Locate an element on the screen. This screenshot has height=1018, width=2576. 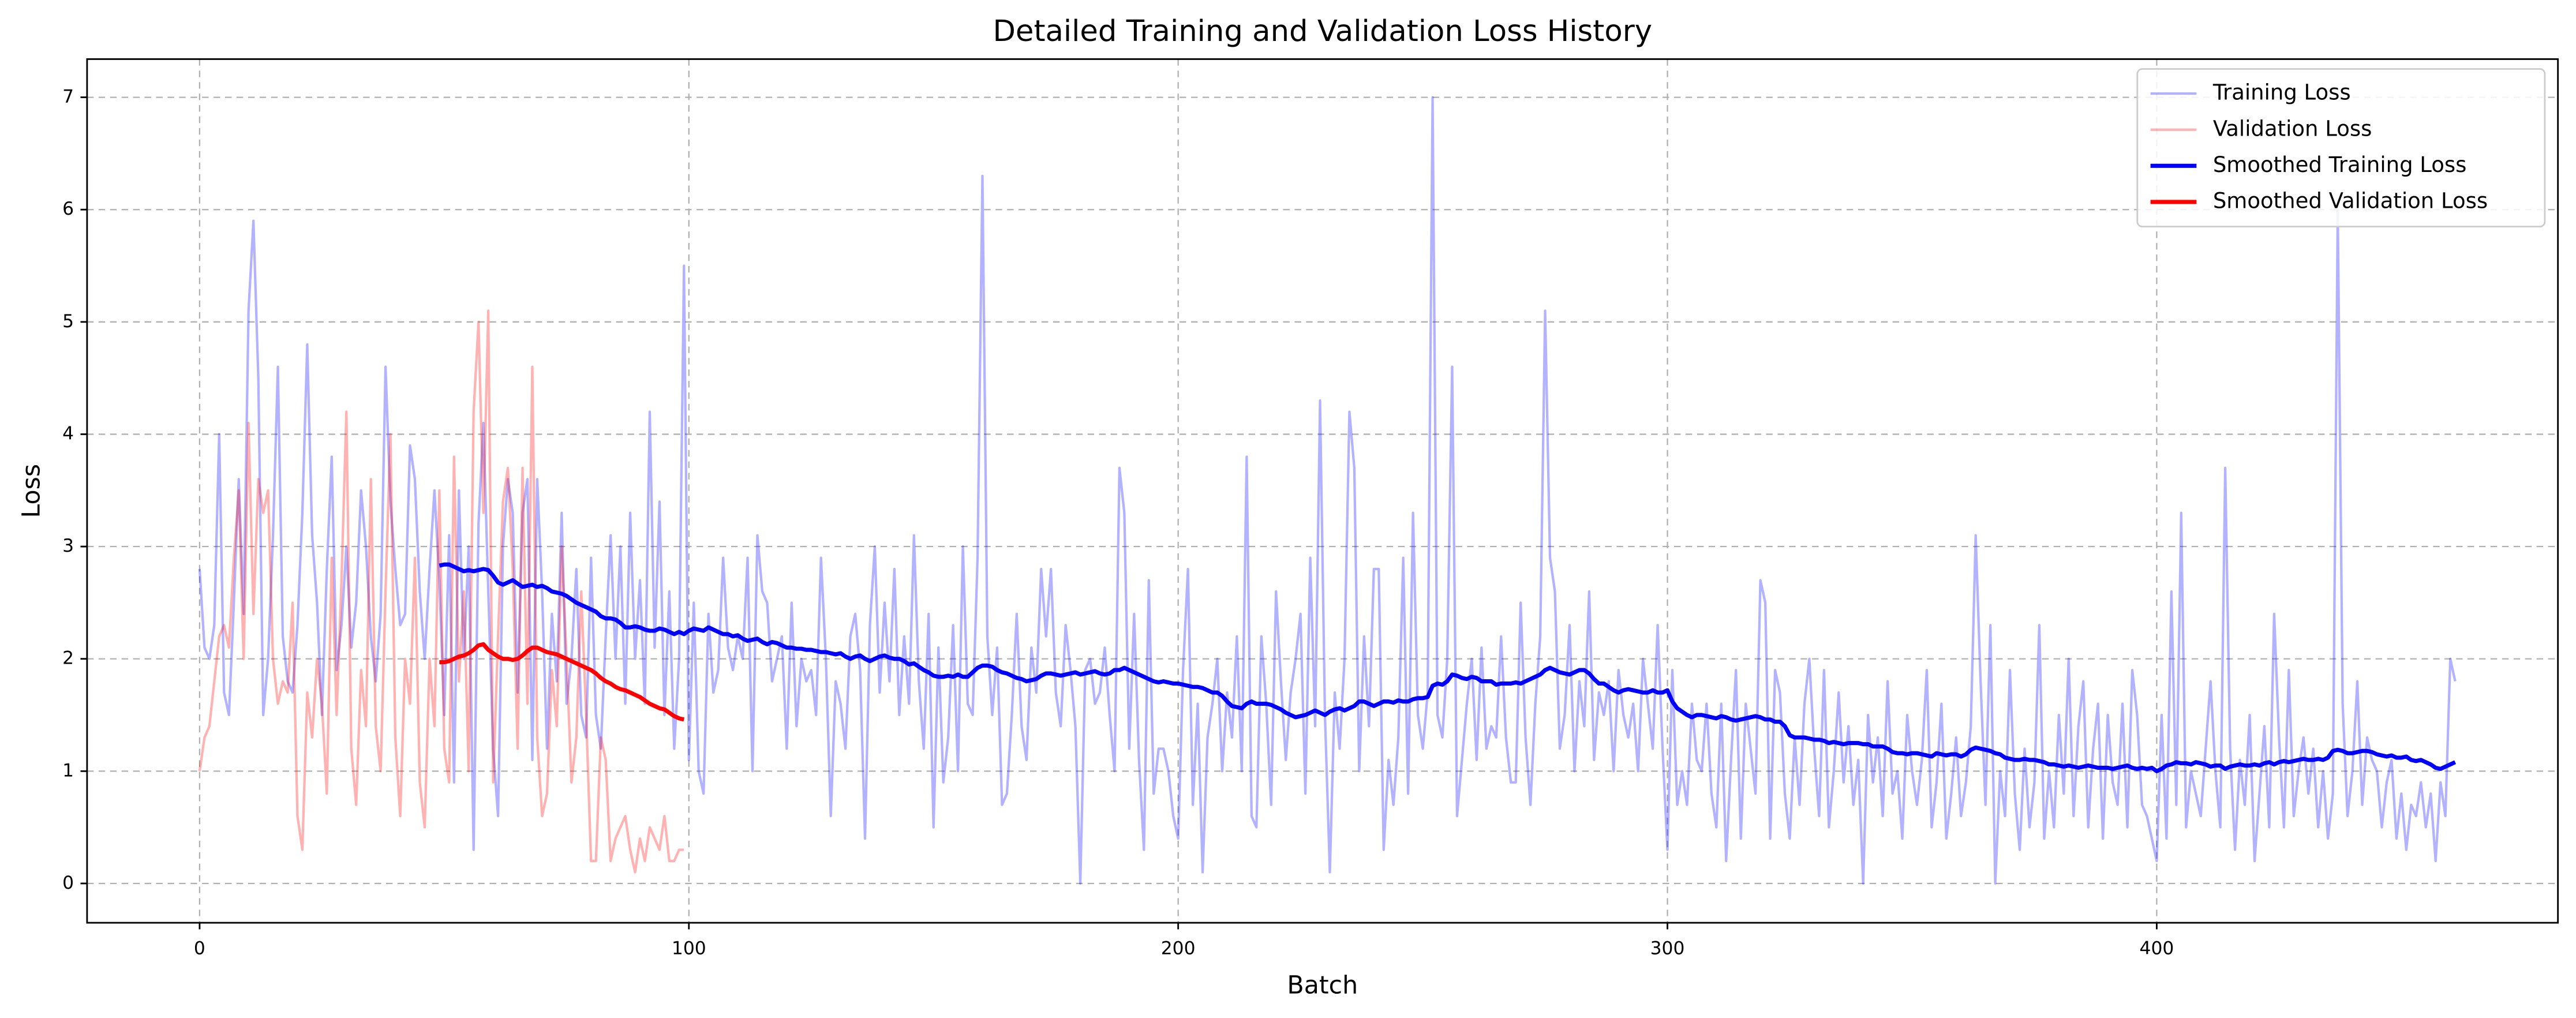
y-tick-label: 3 is located at coordinates (68, 546).